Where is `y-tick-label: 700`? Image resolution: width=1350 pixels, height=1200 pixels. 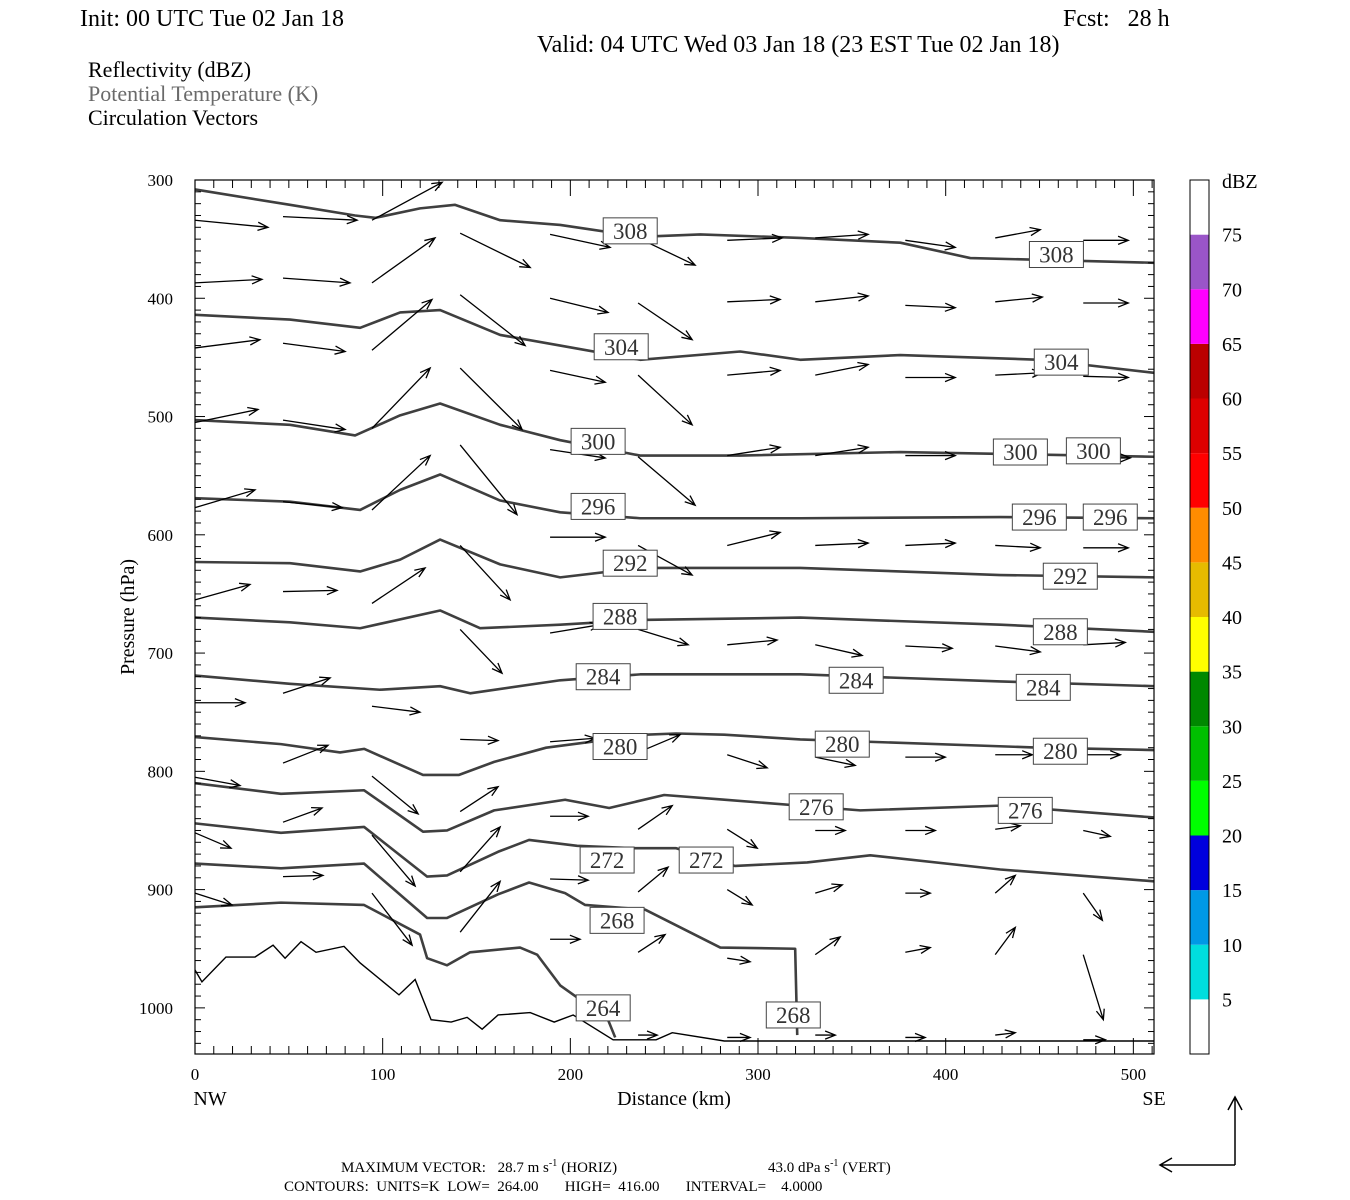 y-tick-label: 700 is located at coordinates (161, 653).